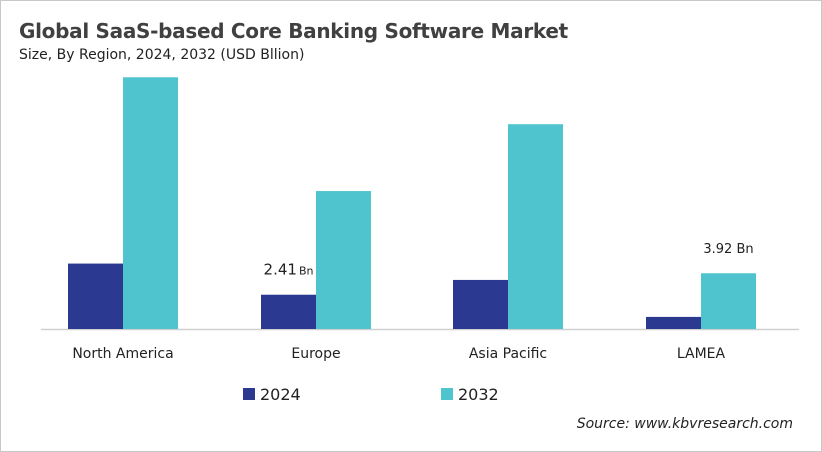 Image resolution: width=822 pixels, height=452 pixels. Describe the element at coordinates (162, 55) in the screenshot. I see `chart-subtitle: Size, By Region, 2024, 2032 (USD Bllion)` at that location.